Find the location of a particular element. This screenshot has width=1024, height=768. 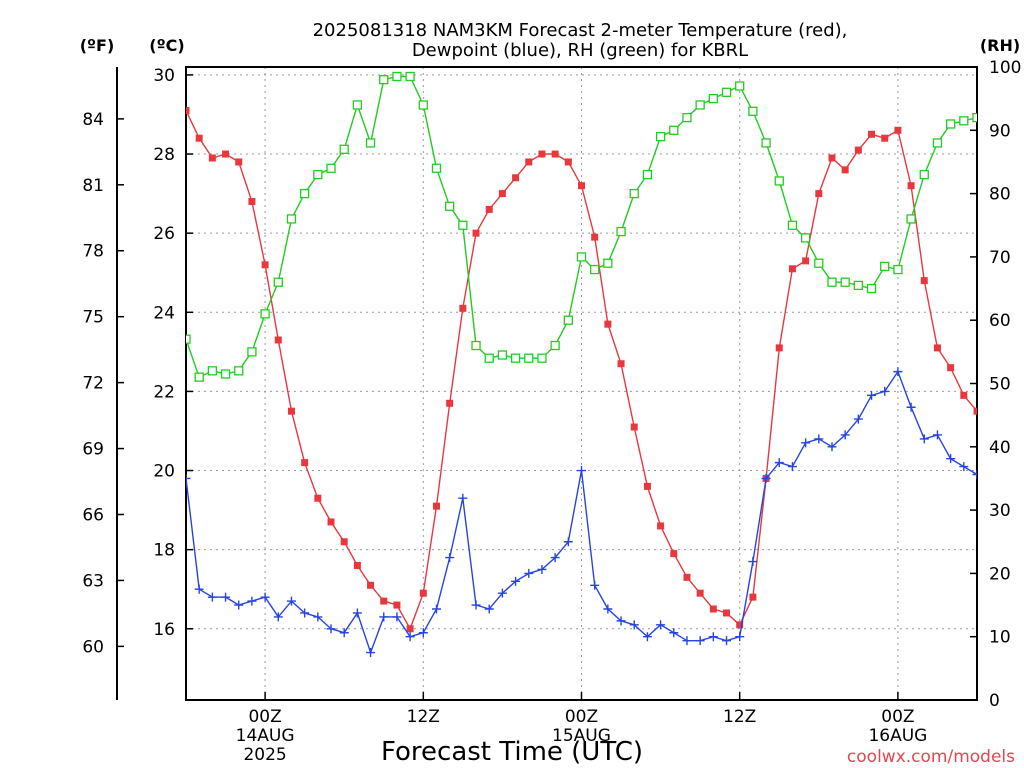

fahrenheit-tick-label: 66 is located at coordinates (93, 515).